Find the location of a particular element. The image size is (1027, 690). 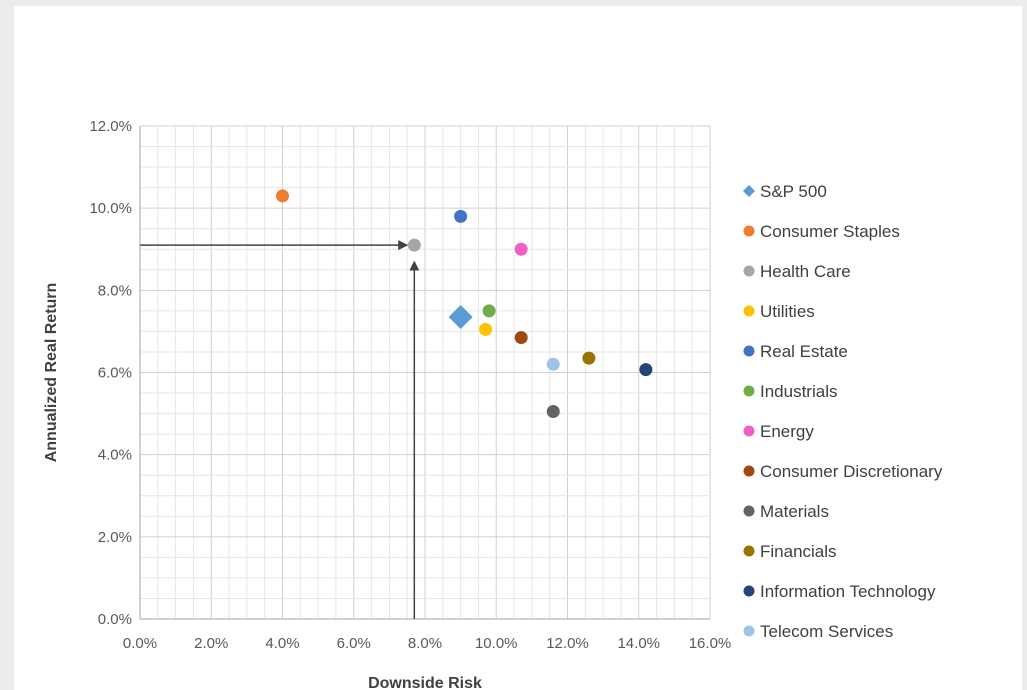

x-tick-label: 6.0% is located at coordinates (354, 643).